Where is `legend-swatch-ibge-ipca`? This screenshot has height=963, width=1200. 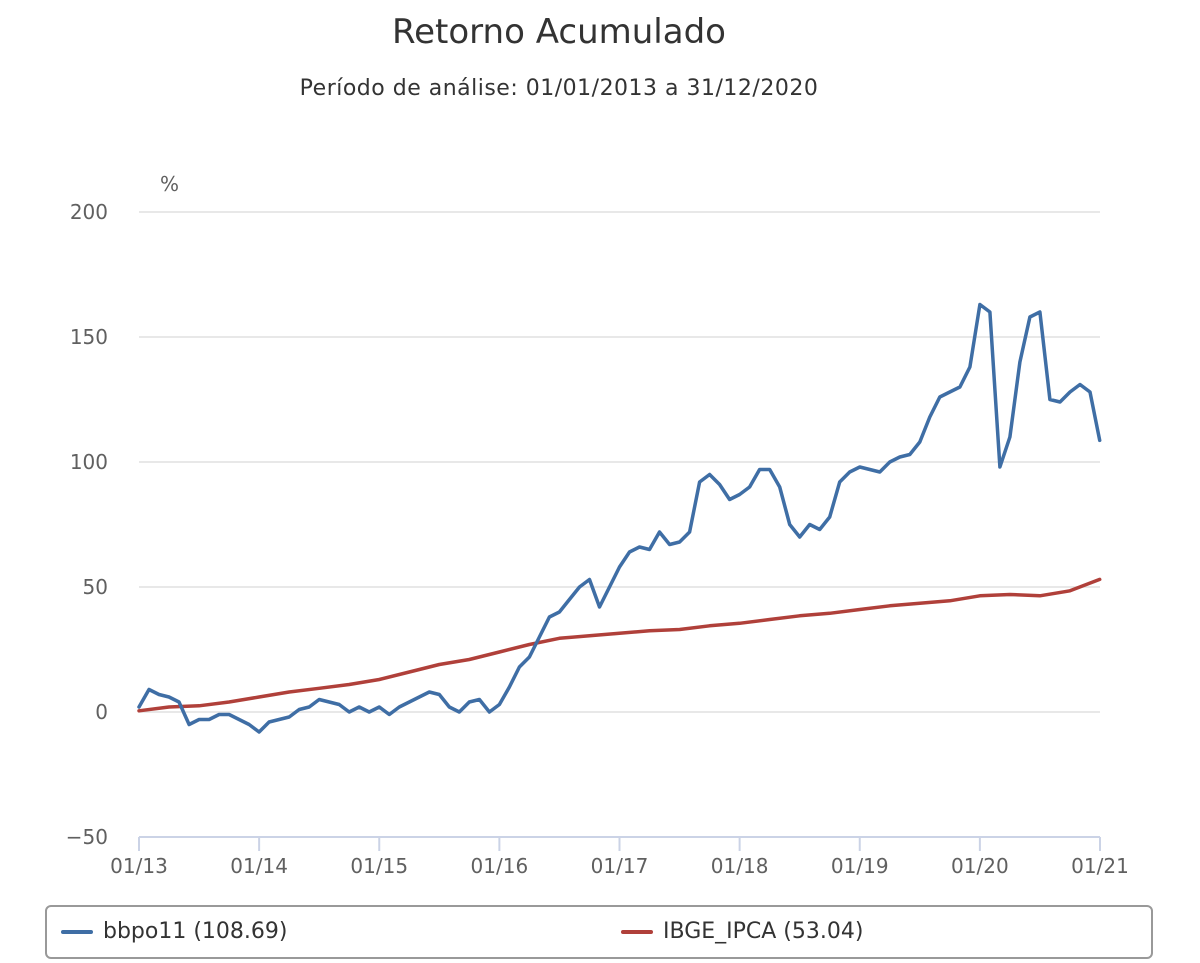
legend-swatch-ibge-ipca is located at coordinates (637, 931).